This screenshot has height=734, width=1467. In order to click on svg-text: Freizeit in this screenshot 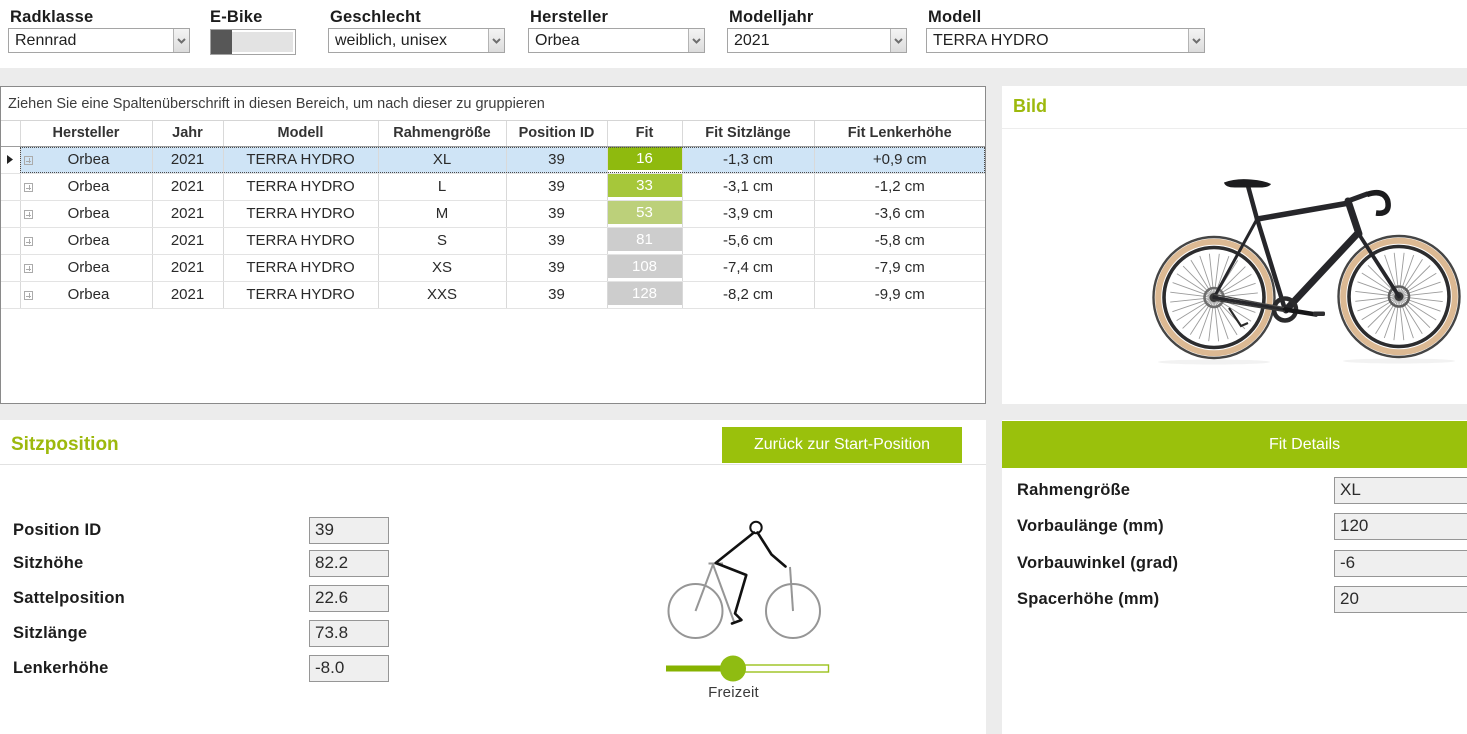, I will do `click(733, 692)`.